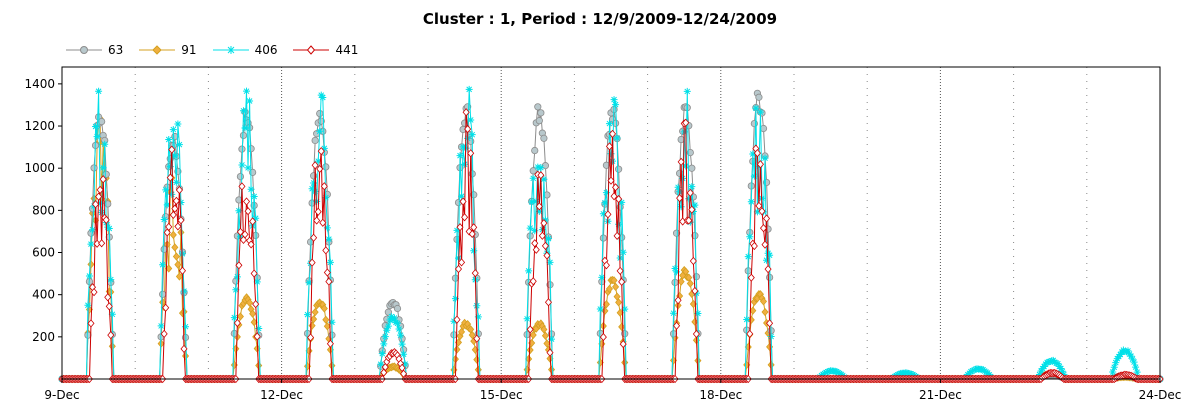 The width and height of the screenshot is (1200, 420). I want to click on legend: 63 91 406 441, so click(220, 50).